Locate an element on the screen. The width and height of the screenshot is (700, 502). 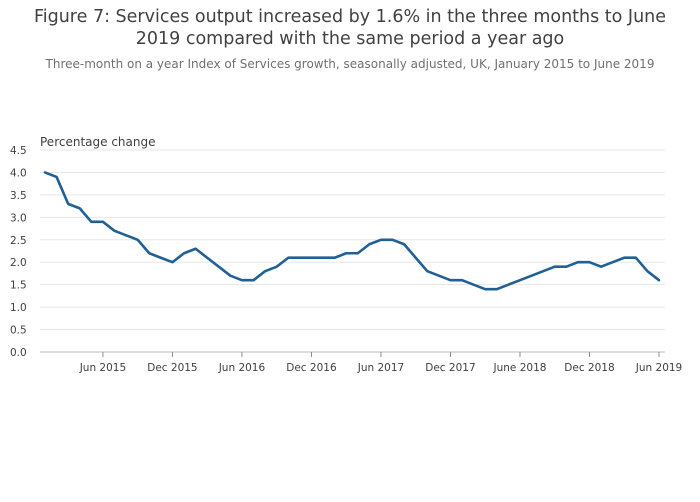
x-tick-label: Dec 2016 is located at coordinates (311, 368).